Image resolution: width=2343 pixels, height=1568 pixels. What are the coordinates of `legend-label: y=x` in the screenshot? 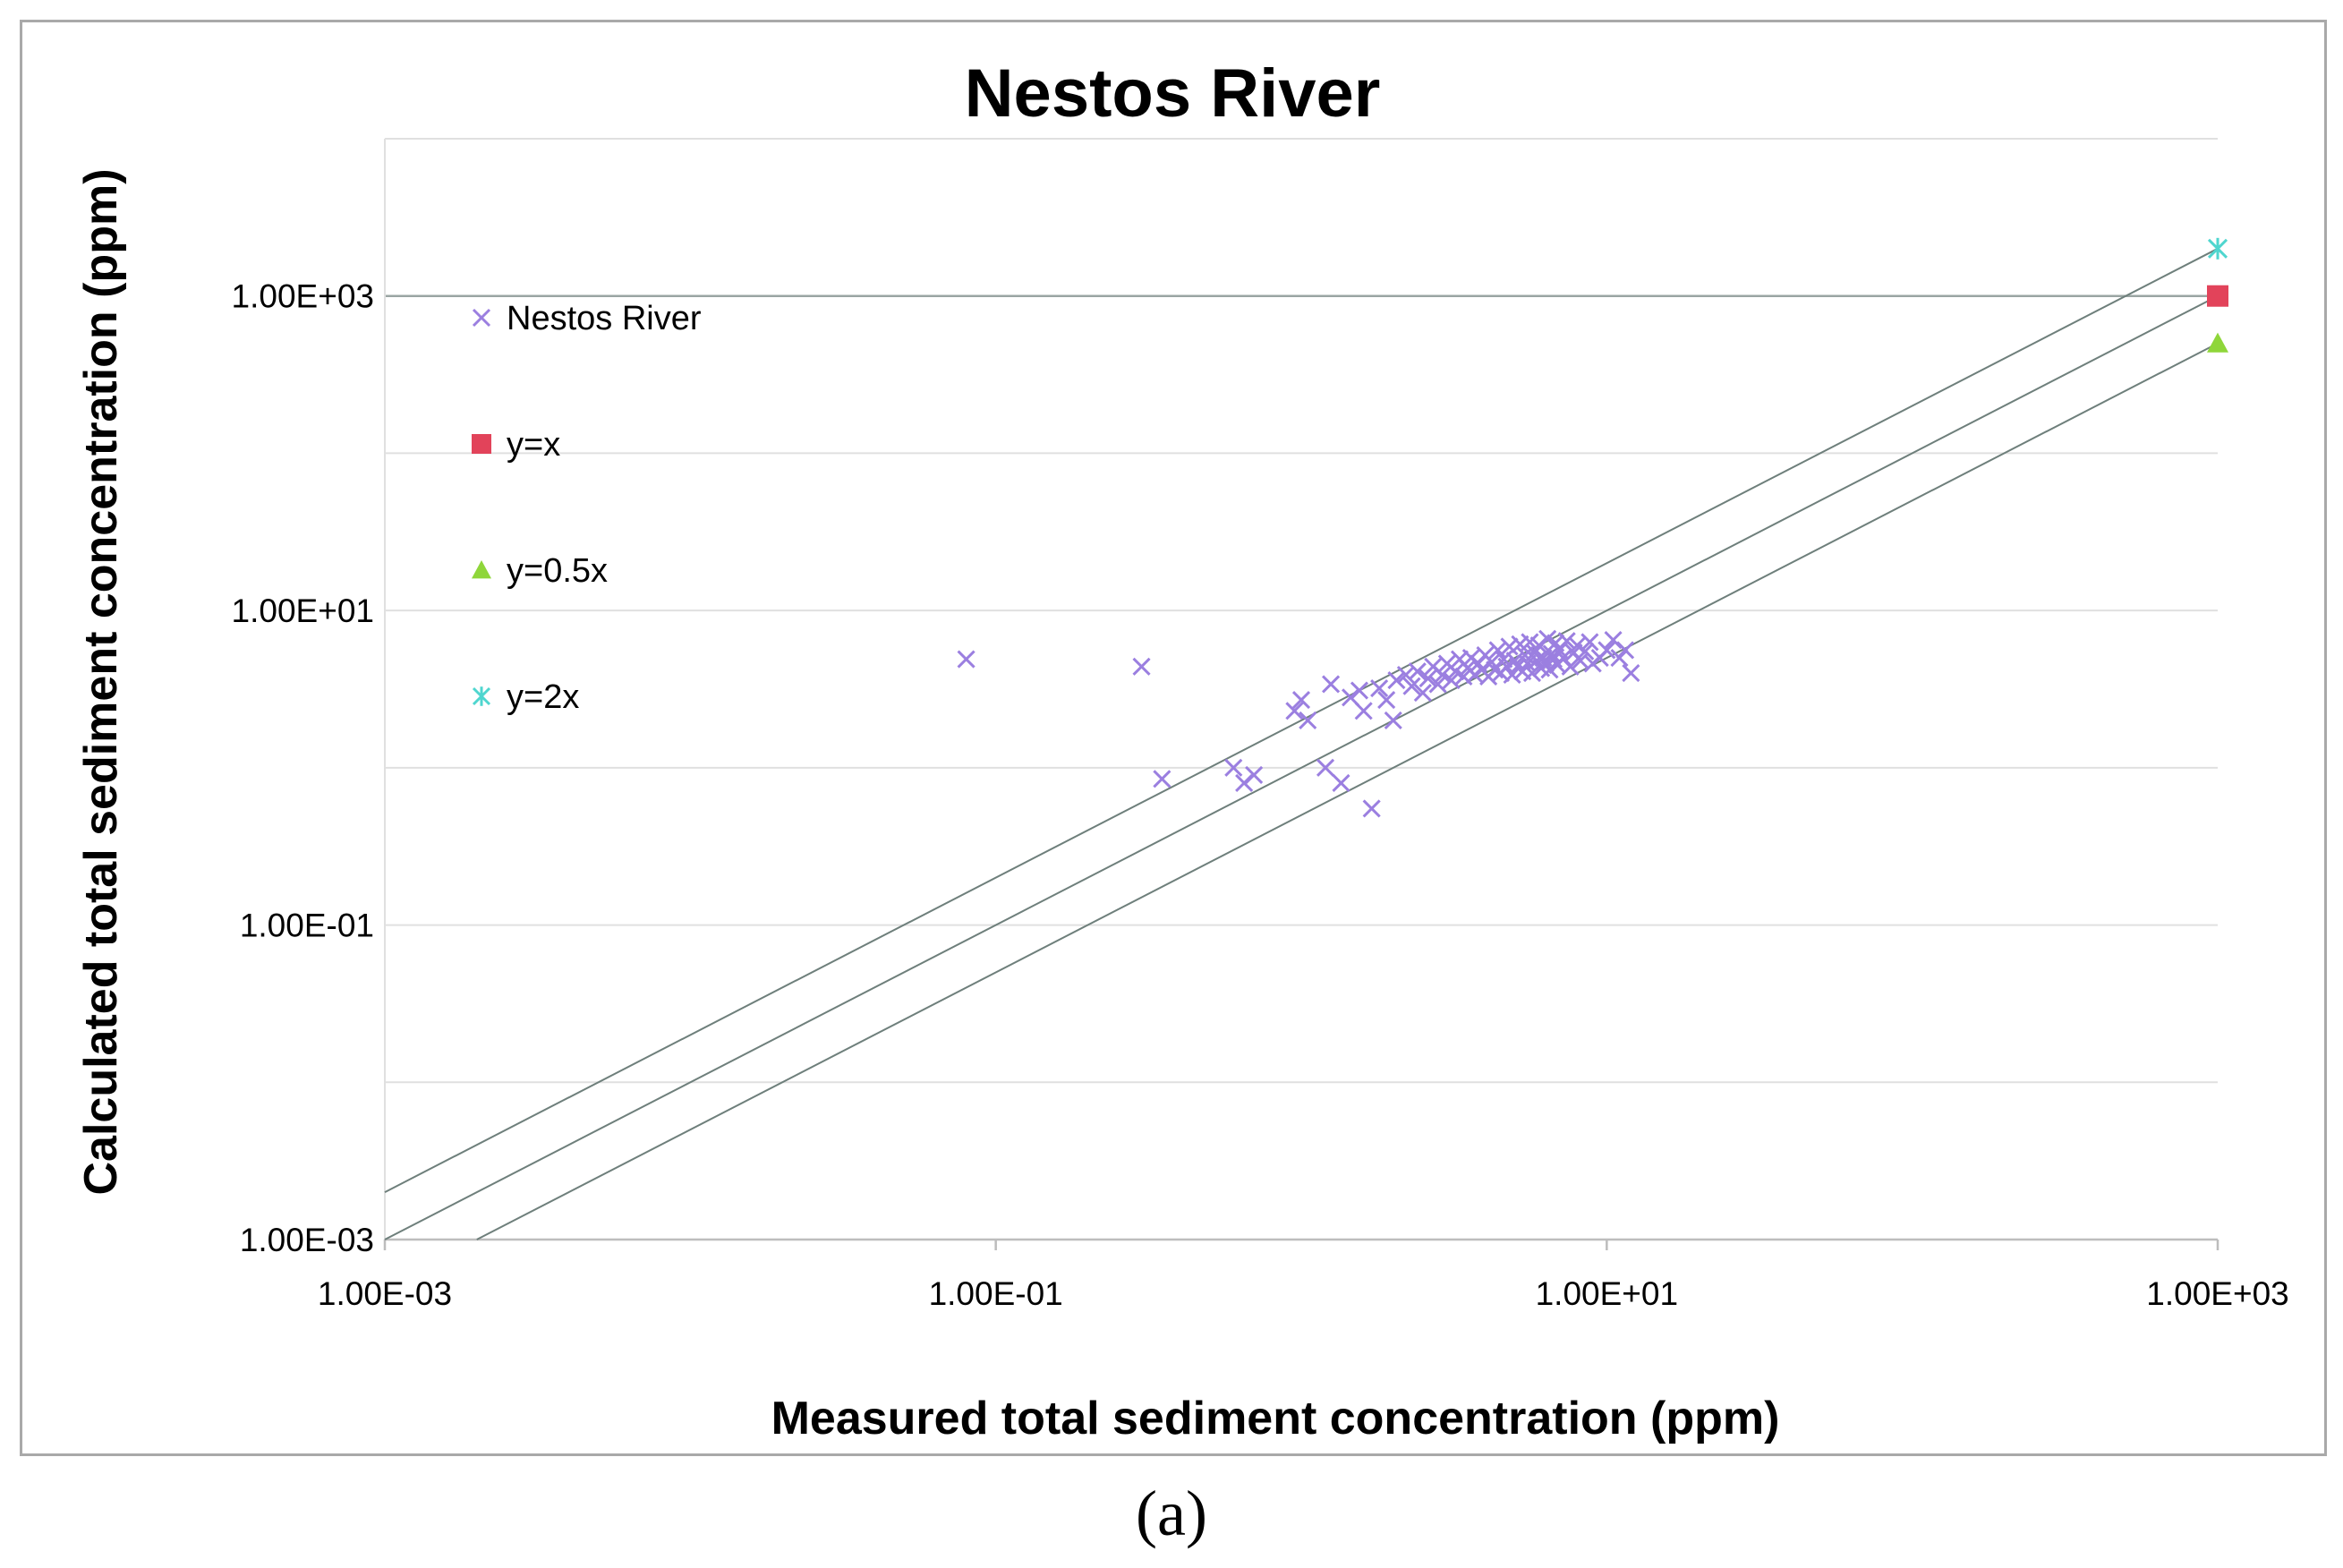 It's located at (533, 445).